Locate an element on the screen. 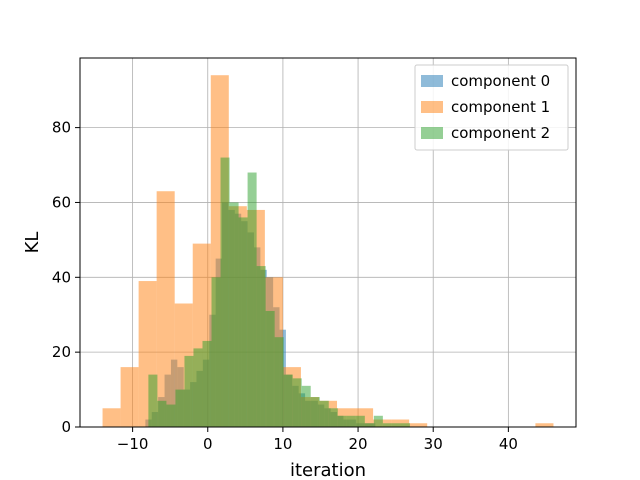 The width and height of the screenshot is (640, 480). legend-label: component 1 is located at coordinates (500, 107).